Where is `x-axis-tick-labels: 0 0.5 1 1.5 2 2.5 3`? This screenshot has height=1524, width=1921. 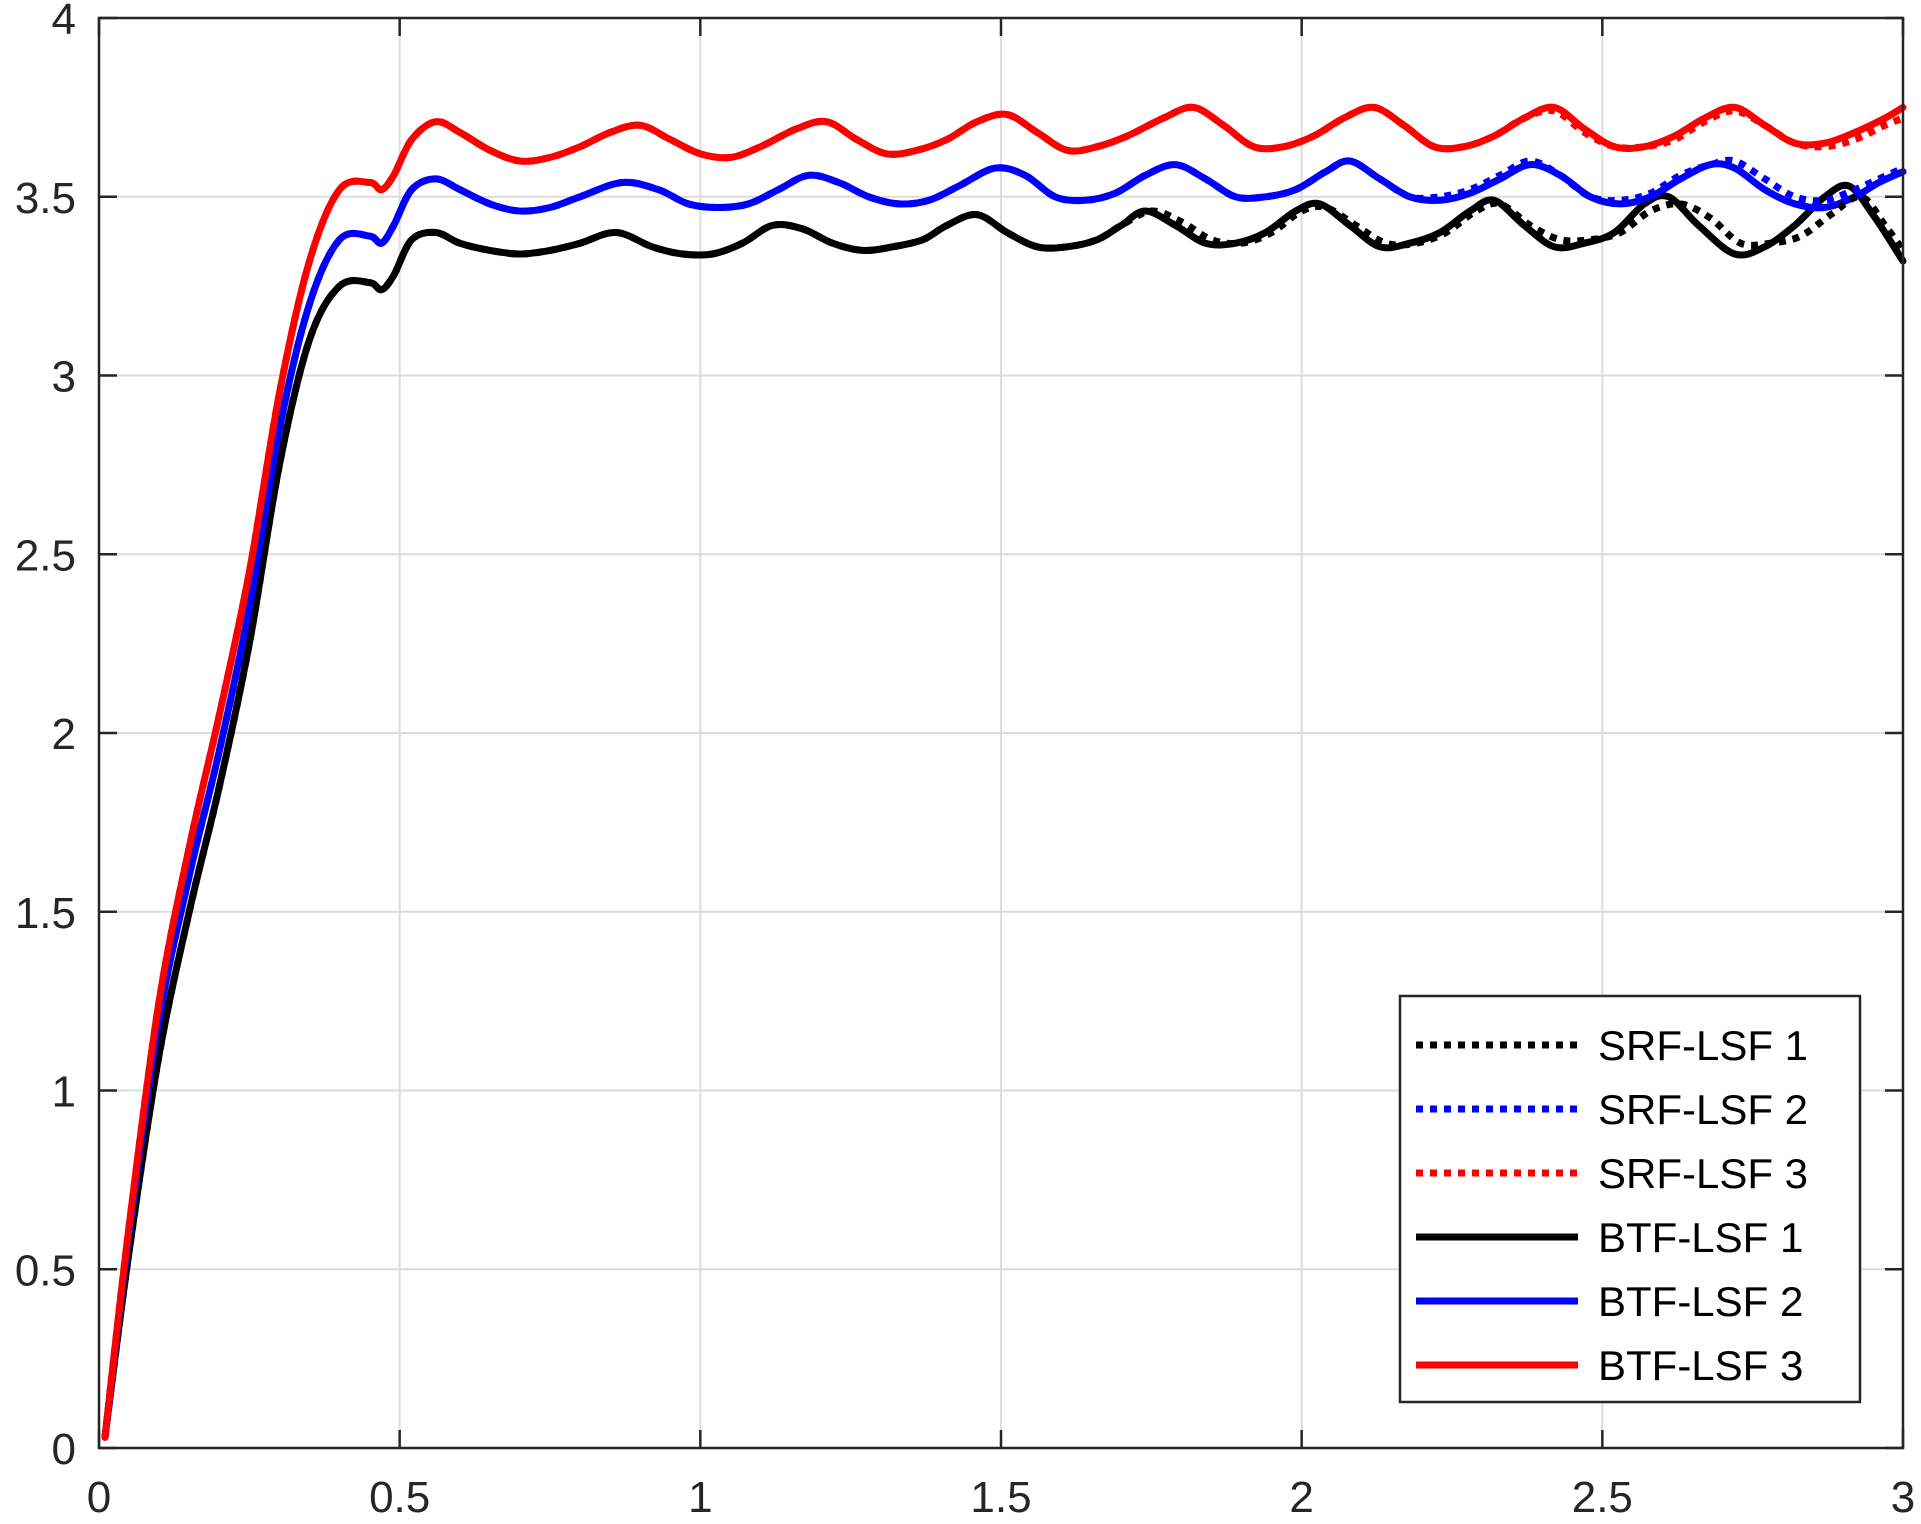 x-axis-tick-labels: 0 0.5 1 1.5 2 2.5 3 is located at coordinates (1001, 1497).